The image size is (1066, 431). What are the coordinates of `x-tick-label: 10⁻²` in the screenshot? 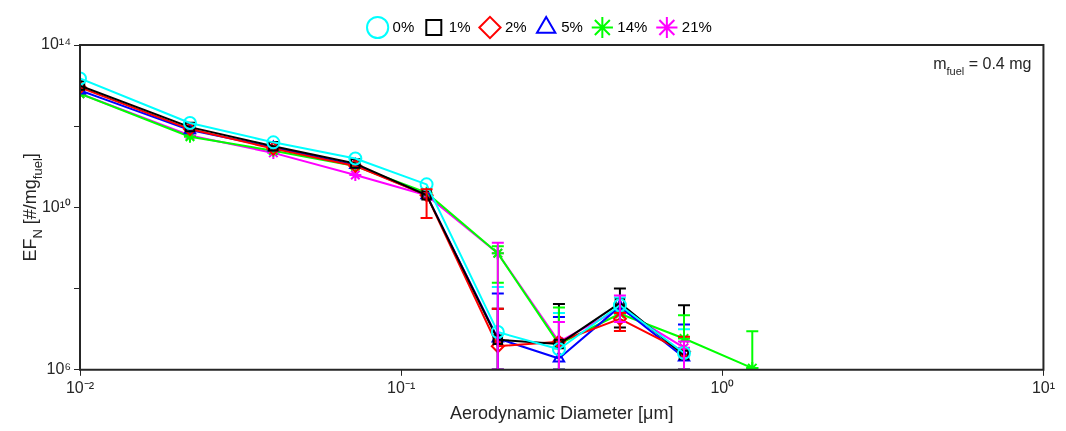 It's located at (80, 387).